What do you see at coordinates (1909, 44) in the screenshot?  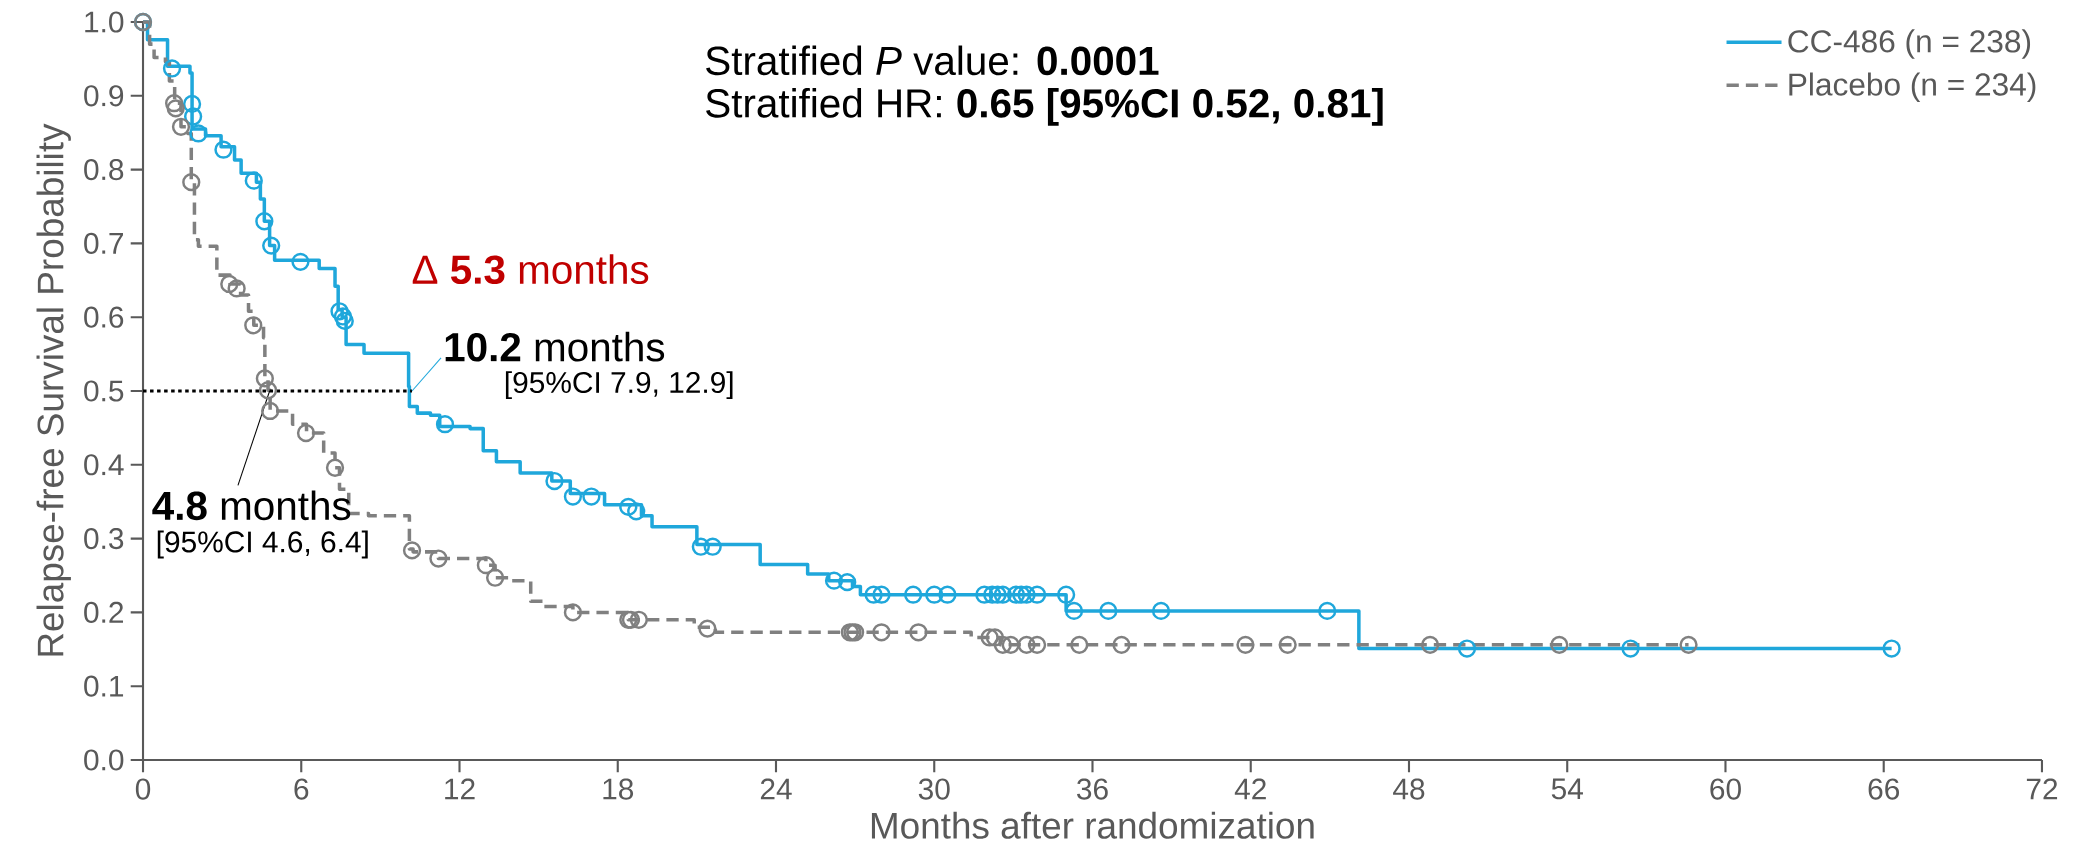 I see `legend-label: CC-486 (n = 238)` at bounding box center [1909, 44].